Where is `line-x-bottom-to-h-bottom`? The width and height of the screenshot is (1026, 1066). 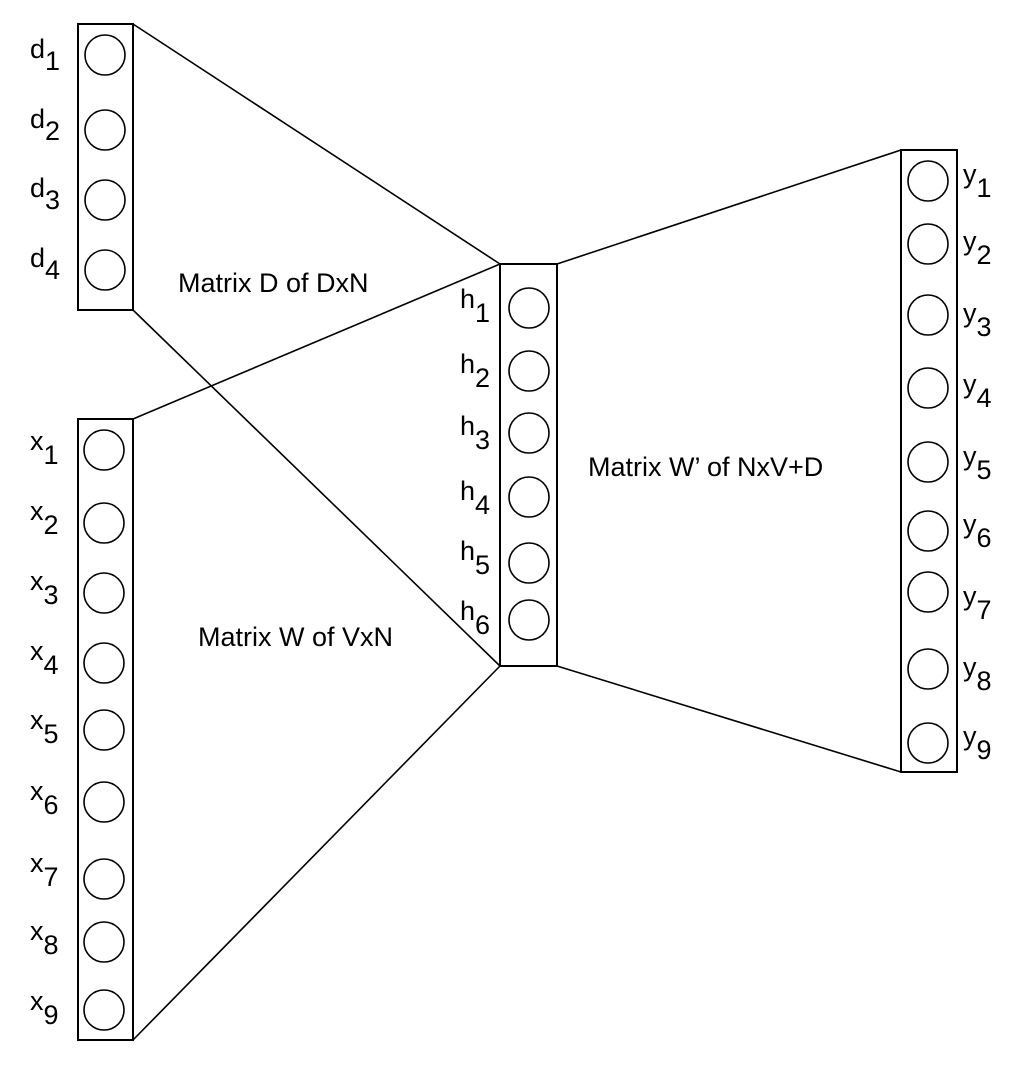
line-x-bottom-to-h-bottom is located at coordinates (316, 853).